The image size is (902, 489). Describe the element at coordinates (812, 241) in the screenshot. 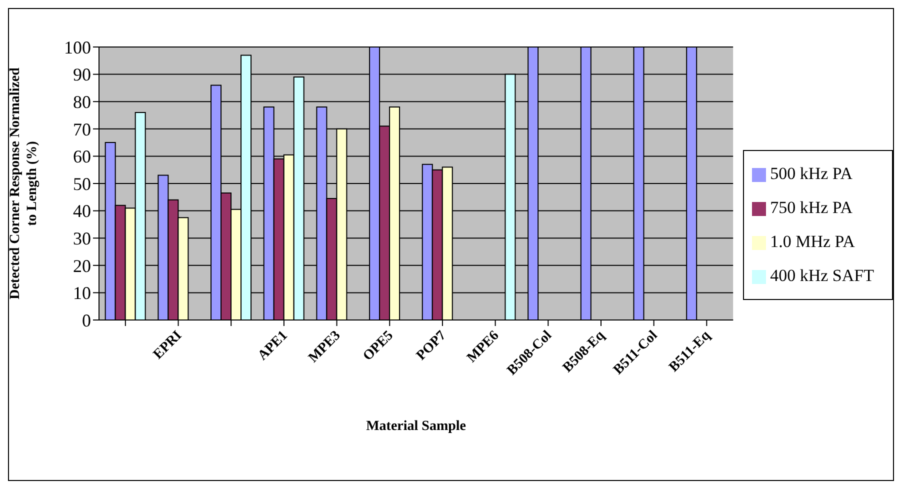

I see `legend-label: 1.0 MHz PA` at that location.